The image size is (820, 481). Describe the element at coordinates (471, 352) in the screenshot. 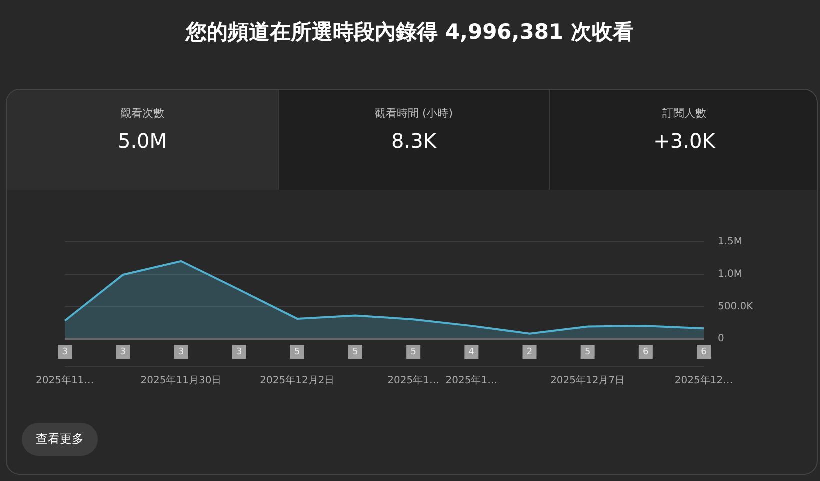

I see `text: 4` at that location.